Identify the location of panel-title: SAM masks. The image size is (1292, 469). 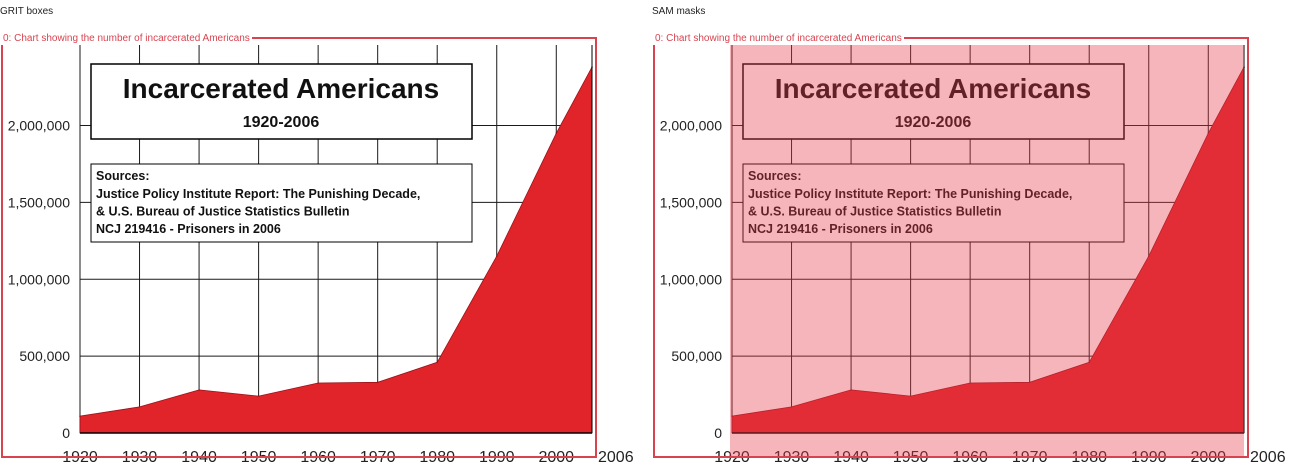
(679, 11).